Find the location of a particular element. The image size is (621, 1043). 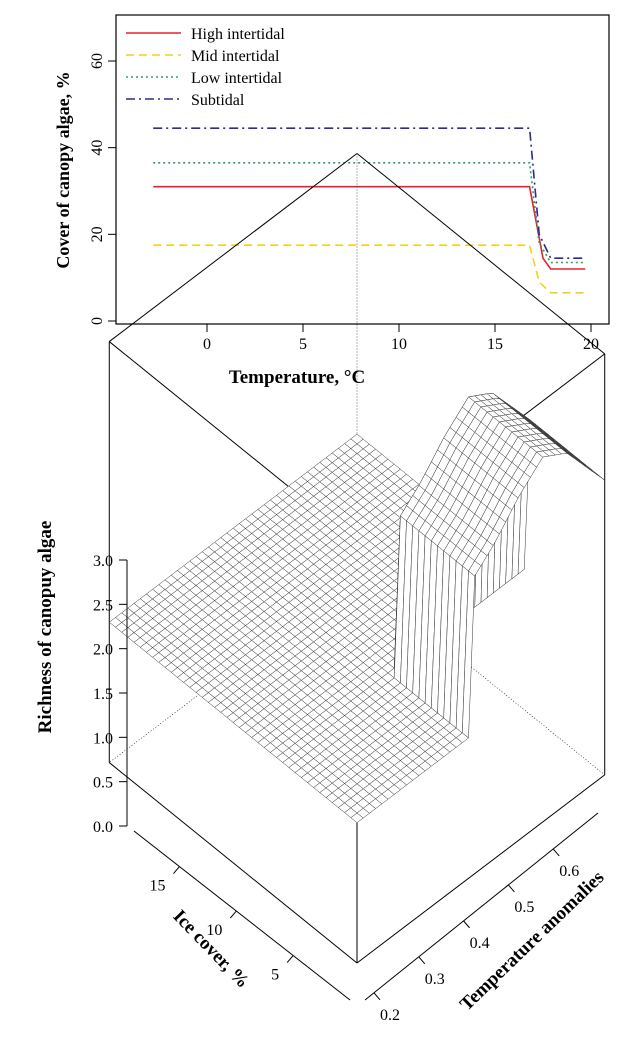

y-tick-label: 0.5 is located at coordinates (524, 907).